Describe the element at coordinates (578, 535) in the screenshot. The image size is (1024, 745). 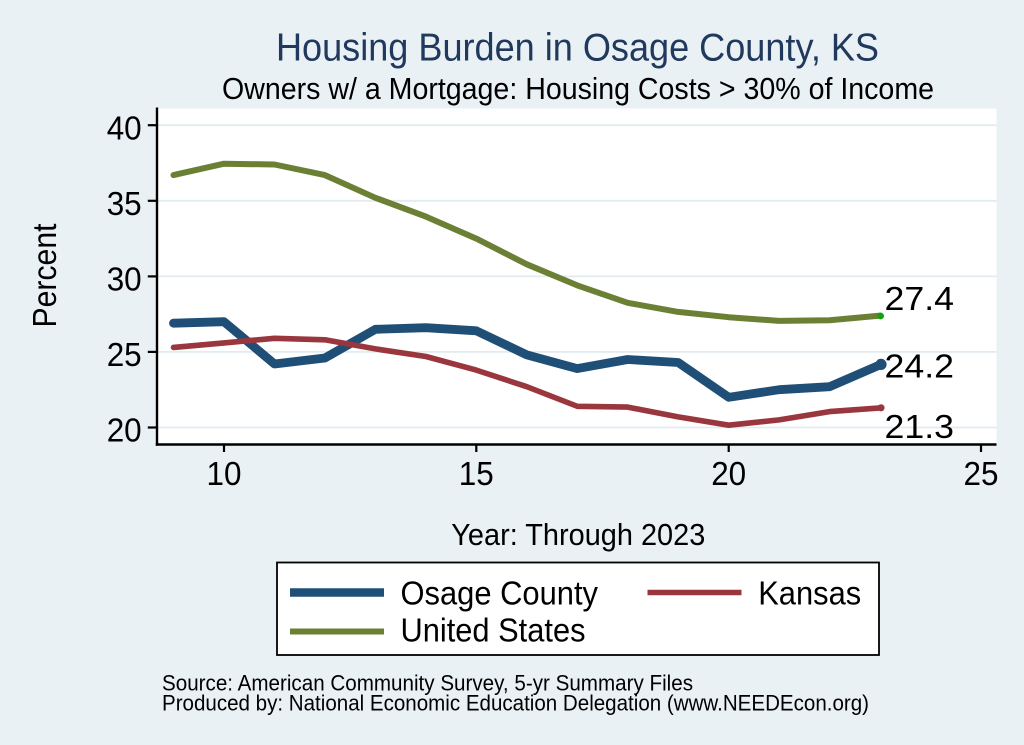
I see `svg-text: Year: Through 2023` at that location.